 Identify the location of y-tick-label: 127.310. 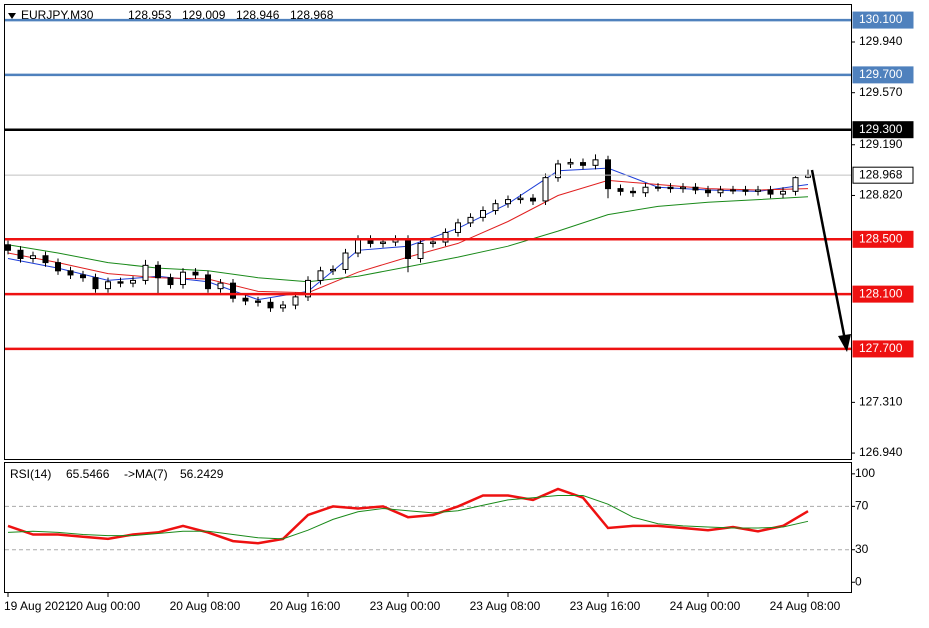
(881, 402).